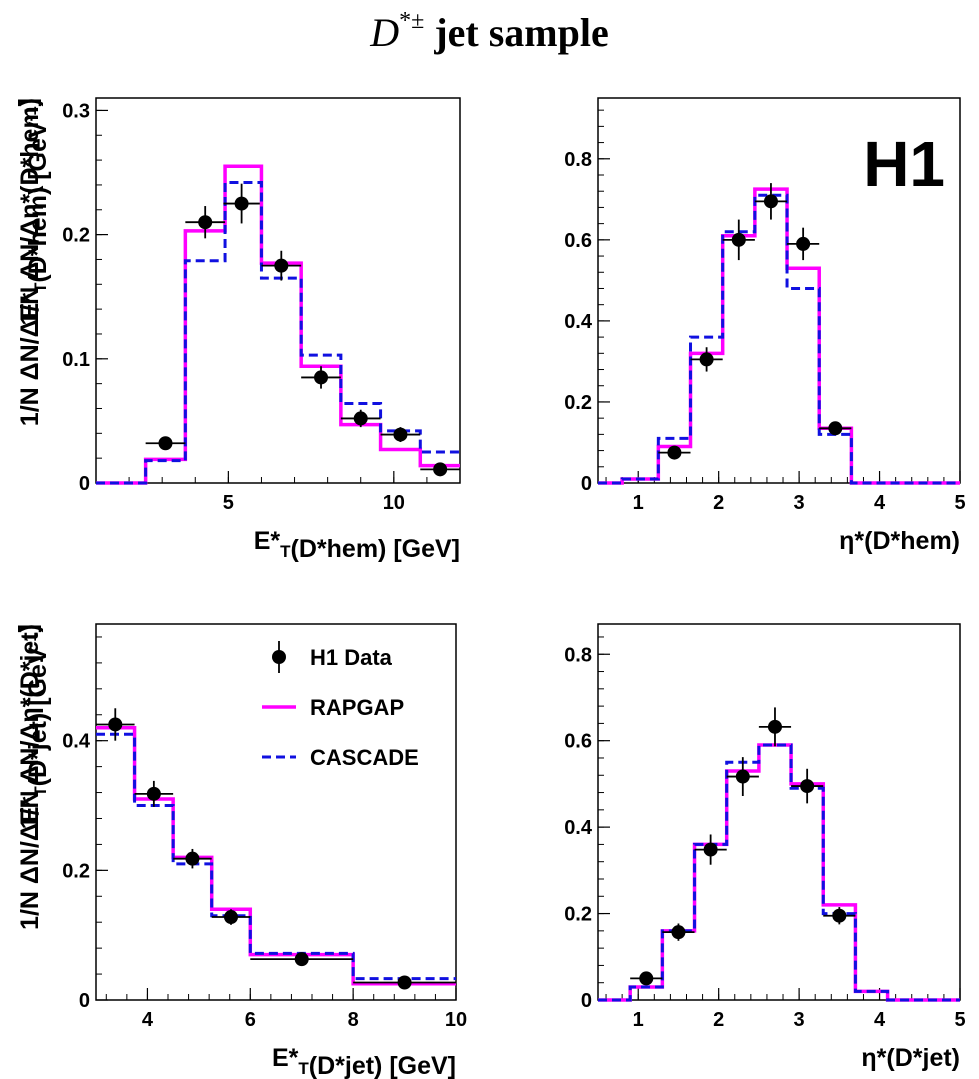 The height and width of the screenshot is (1079, 979). Describe the element at coordinates (578, 322) in the screenshot. I see `y-tick-label-eta_hem: 0.4` at that location.